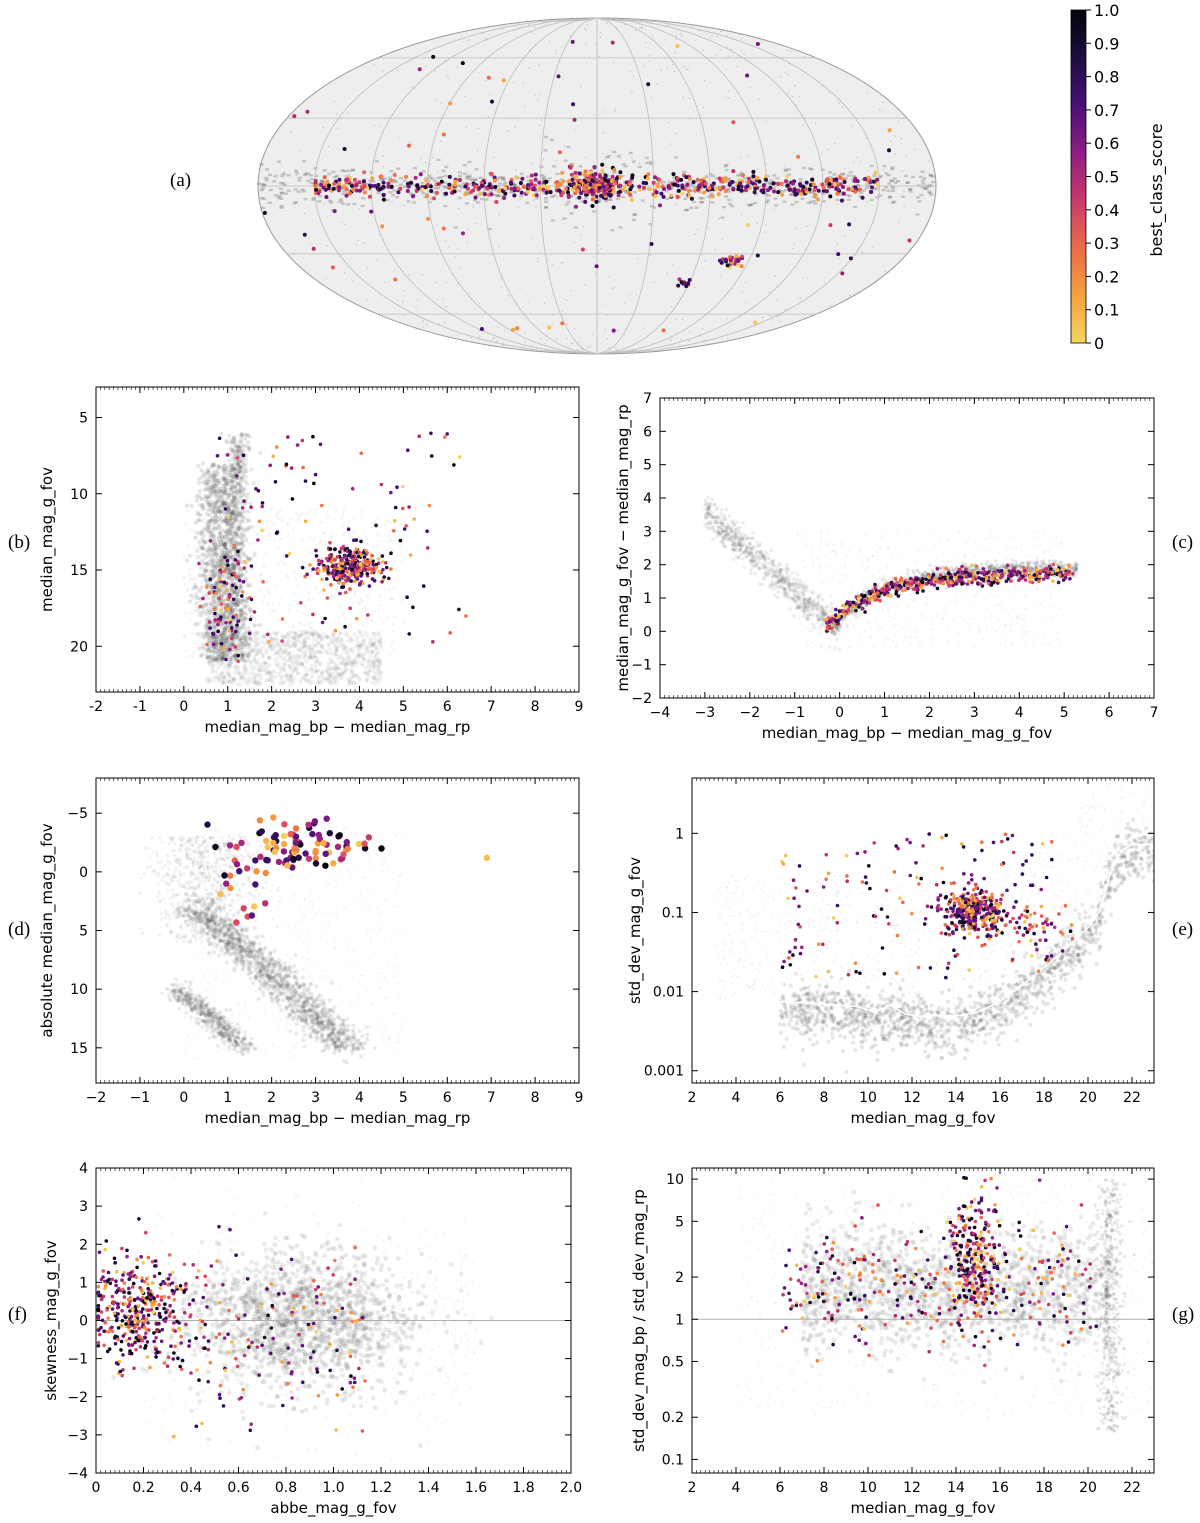 The width and height of the screenshot is (1200, 1523). What do you see at coordinates (675, 1180) in the screenshot?
I see `y-tick-label: 10` at bounding box center [675, 1180].